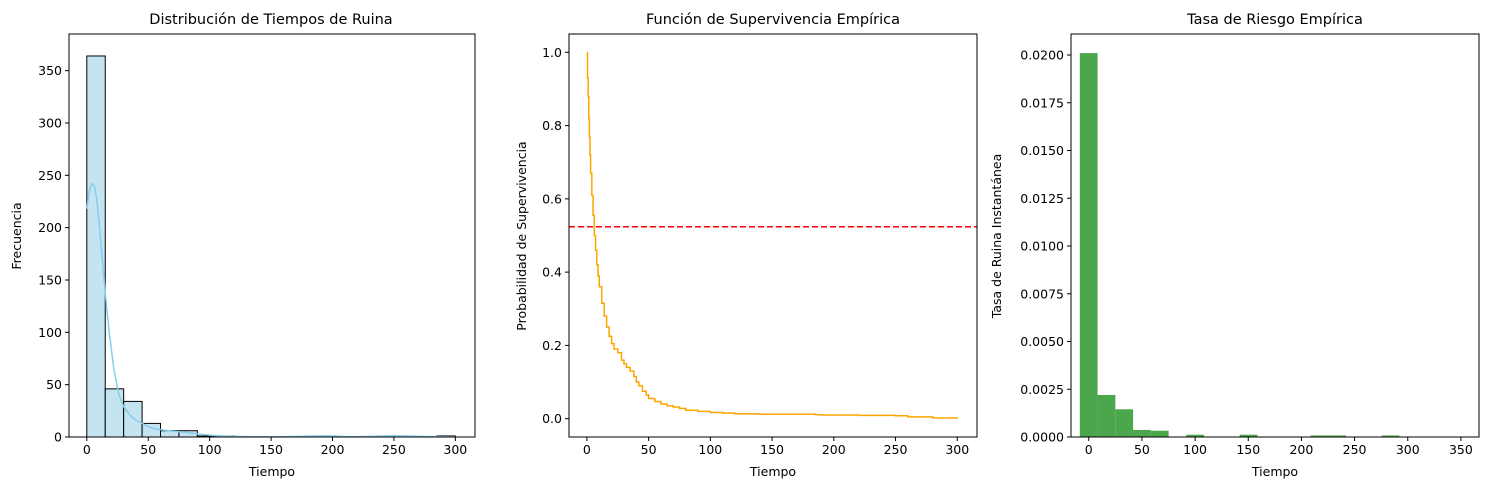 This screenshot has width=1490, height=490. What do you see at coordinates (1042, 55) in the screenshot?
I see `y-tick-label: 0.0200` at bounding box center [1042, 55].